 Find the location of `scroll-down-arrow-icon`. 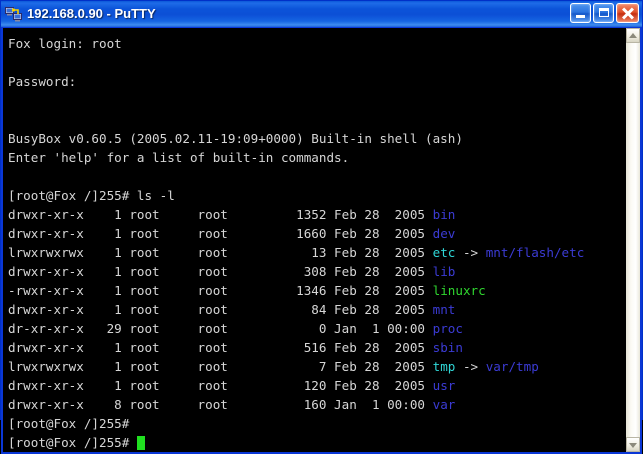

scroll-down-arrow-icon is located at coordinates (633, 445).